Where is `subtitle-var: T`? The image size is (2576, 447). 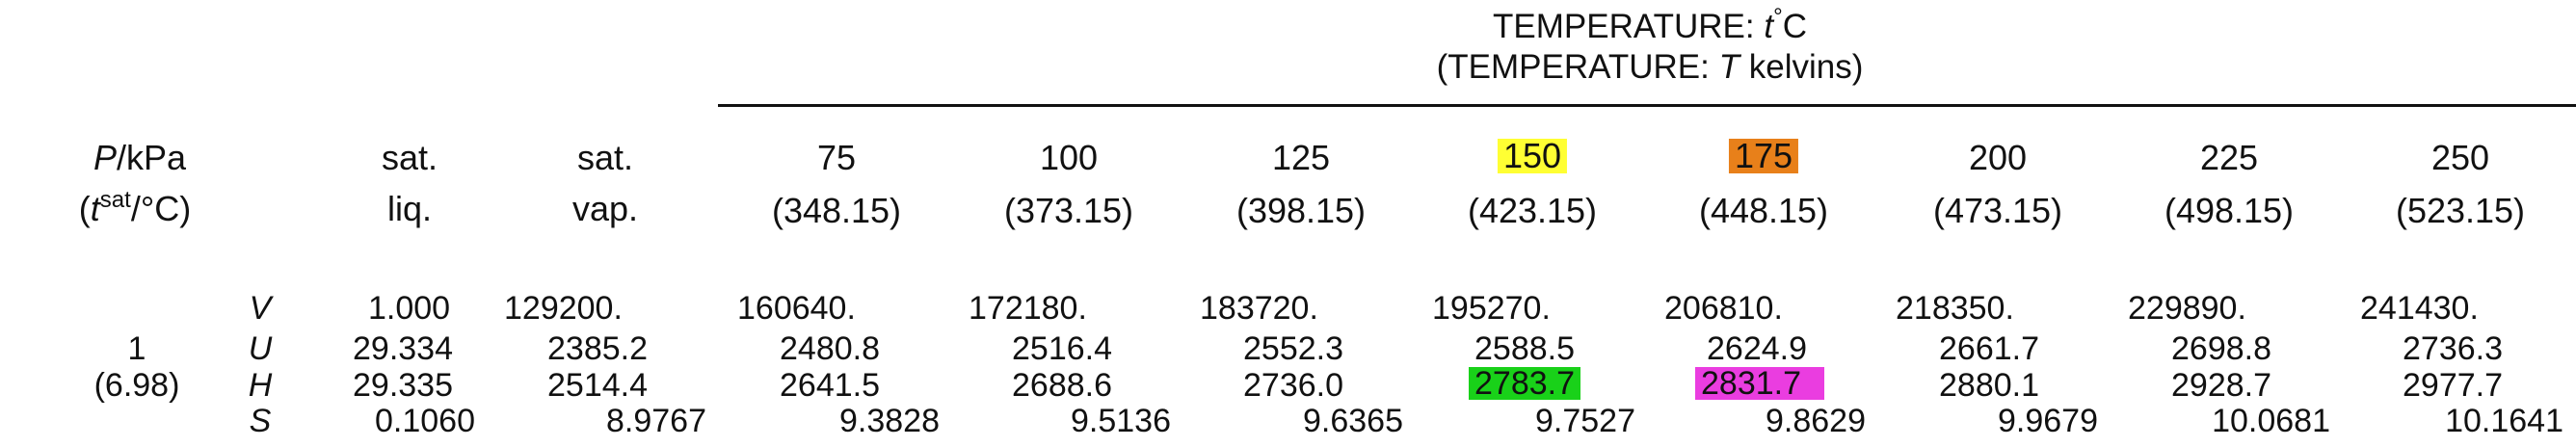
subtitle-var: T is located at coordinates (1728, 67).